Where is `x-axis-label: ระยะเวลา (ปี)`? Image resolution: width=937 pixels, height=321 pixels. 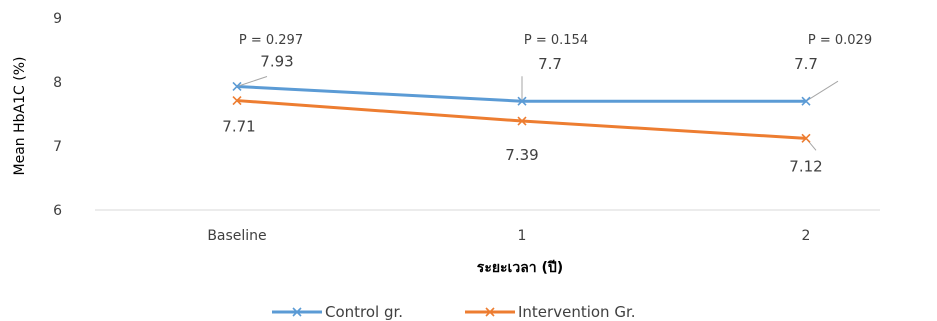 x-axis-label: ระยะเวลา (ปี) is located at coordinates (520, 268).